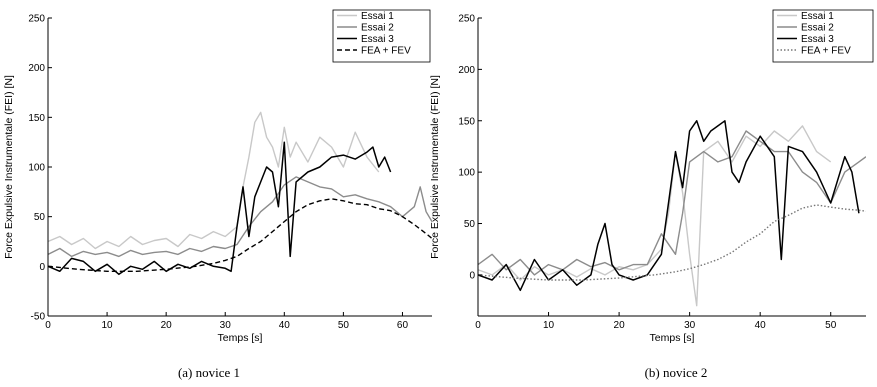 The image size is (877, 387). What do you see at coordinates (38, 317) in the screenshot?
I see `y-tick-label: -50` at bounding box center [38, 317].